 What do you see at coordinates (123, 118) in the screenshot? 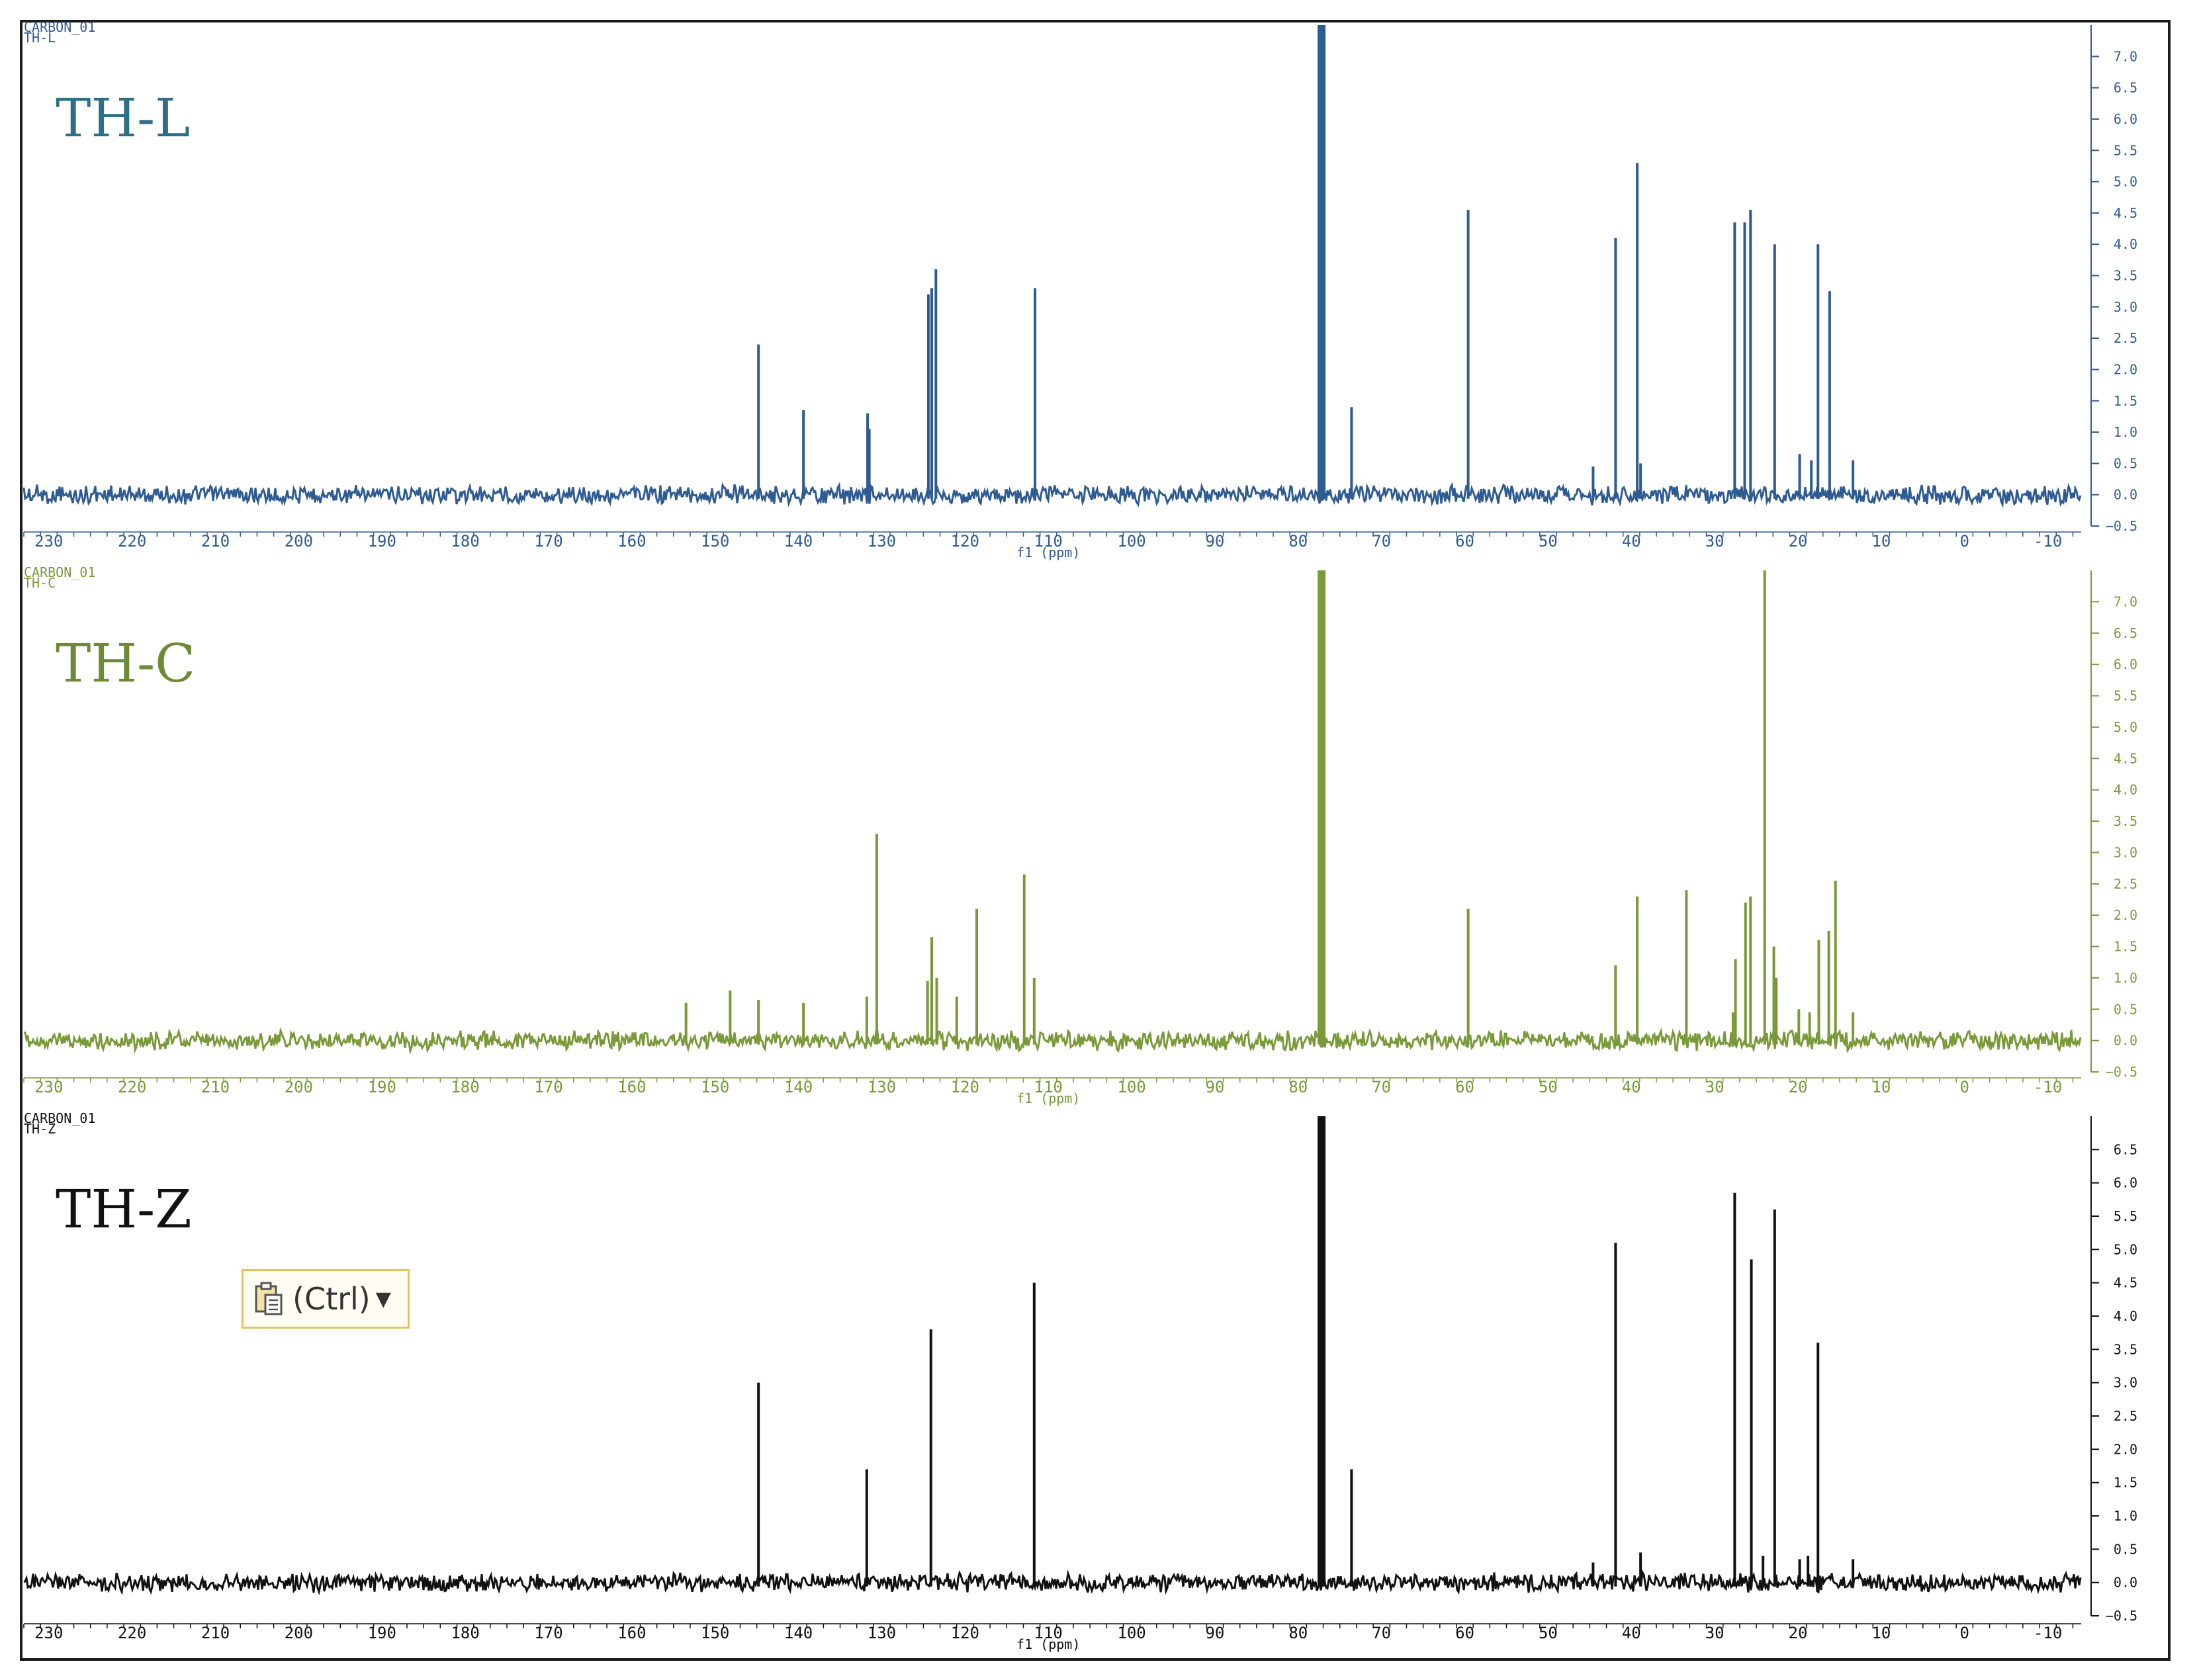
I see `spectrum-title: TH-L` at bounding box center [123, 118].